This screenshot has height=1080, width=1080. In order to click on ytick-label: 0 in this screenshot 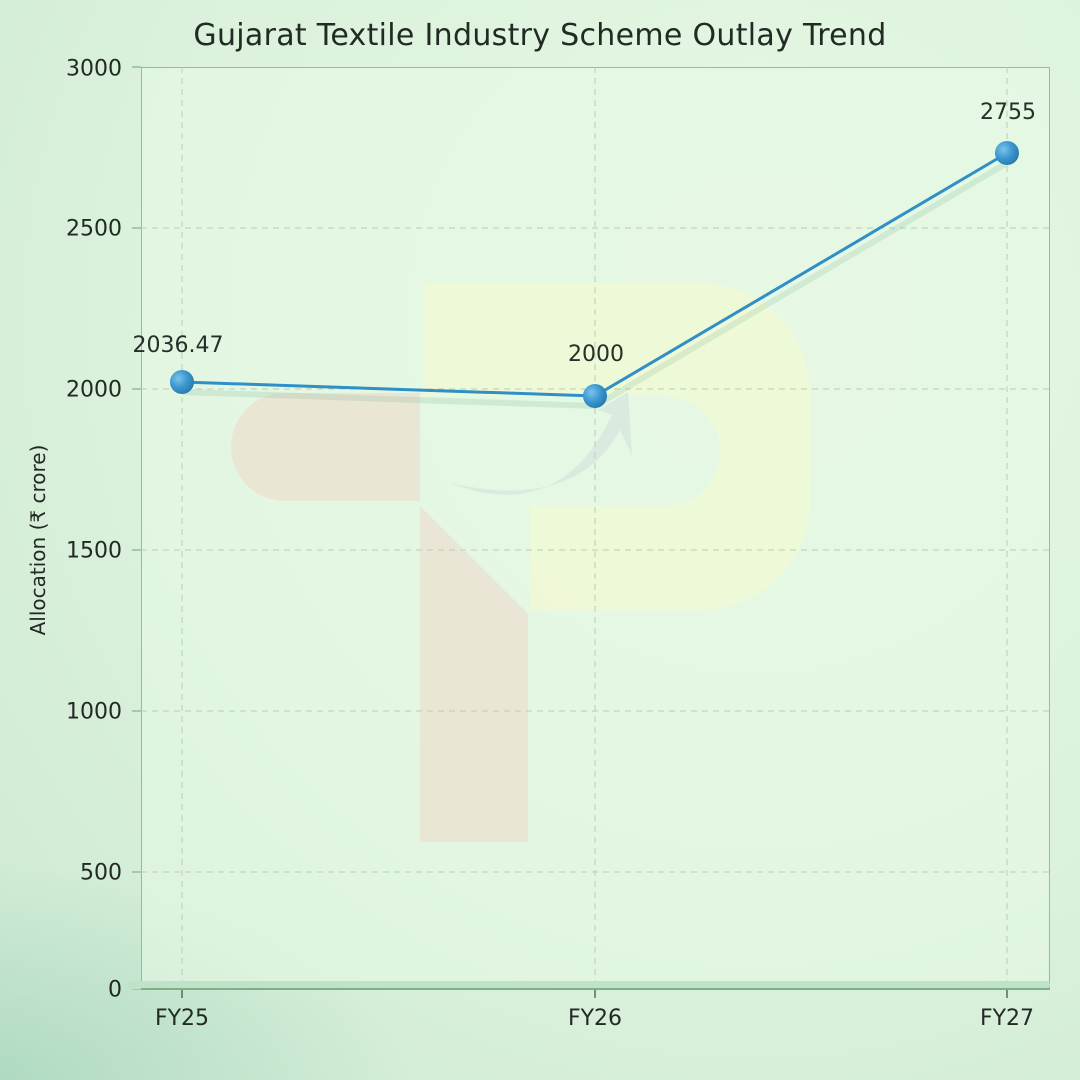, I will do `click(115, 990)`.